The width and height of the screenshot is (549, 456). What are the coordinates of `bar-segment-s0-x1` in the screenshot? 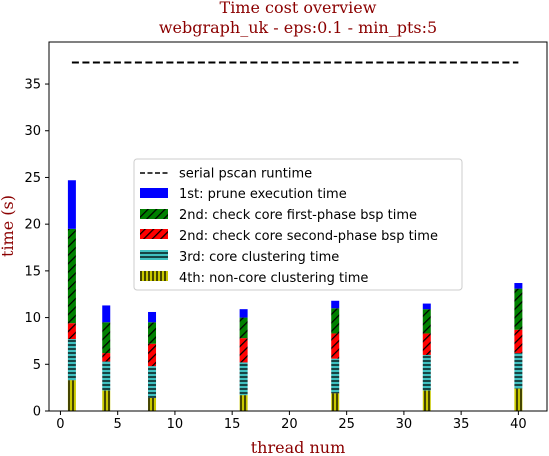 It's located at (71, 395).